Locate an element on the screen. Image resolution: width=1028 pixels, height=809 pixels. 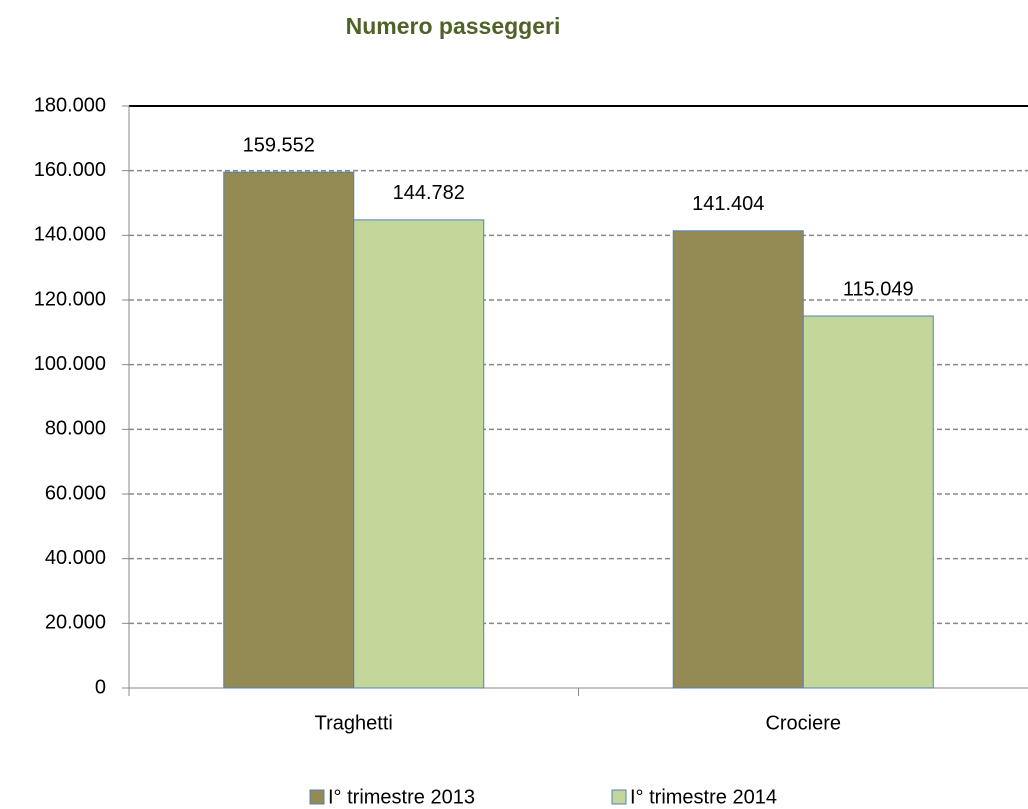
chart-title: Numero passeggeri is located at coordinates (453, 26).